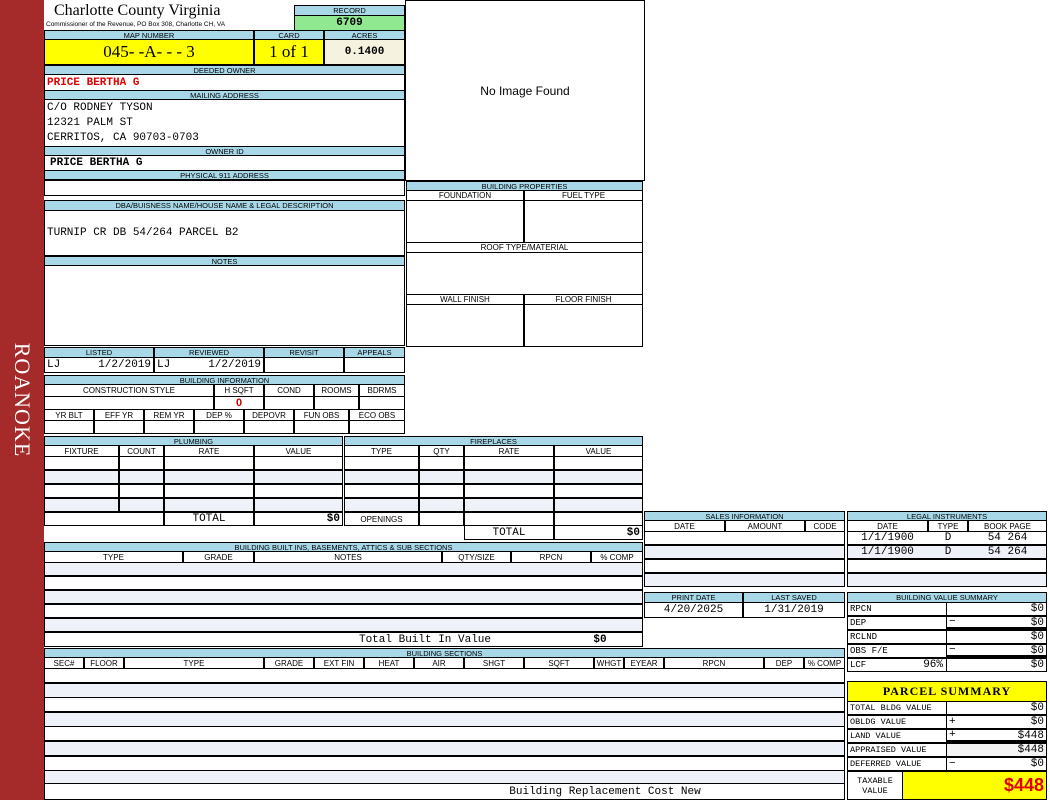 Image resolution: width=1050 pixels, height=800 pixels. Describe the element at coordinates (897, 609) in the screenshot. I see `summary-label: RPCN` at that location.